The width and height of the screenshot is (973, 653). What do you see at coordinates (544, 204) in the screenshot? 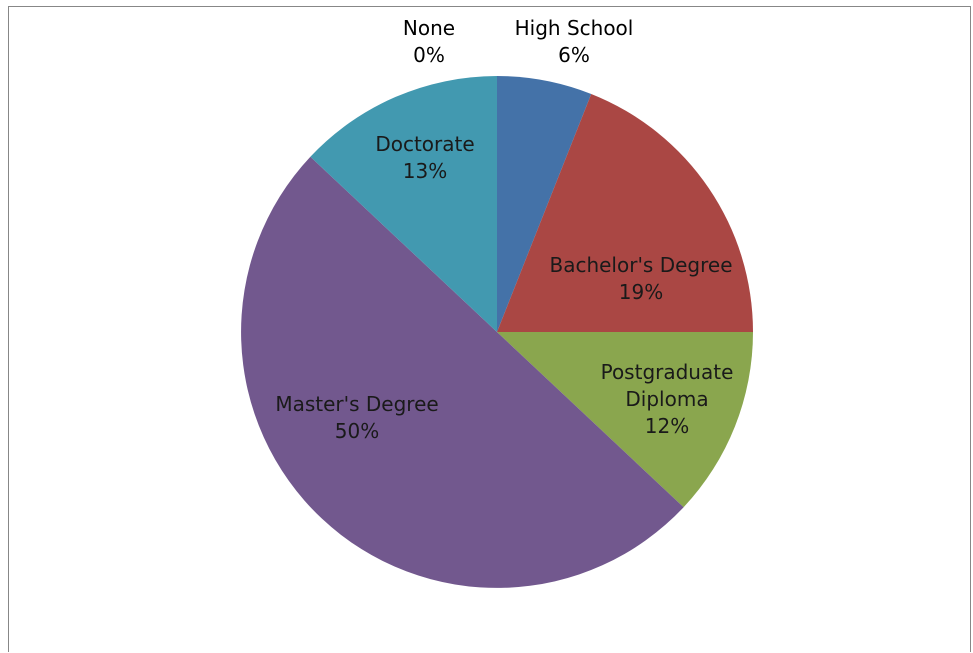
I see `pie-slice-high-school` at bounding box center [544, 204].